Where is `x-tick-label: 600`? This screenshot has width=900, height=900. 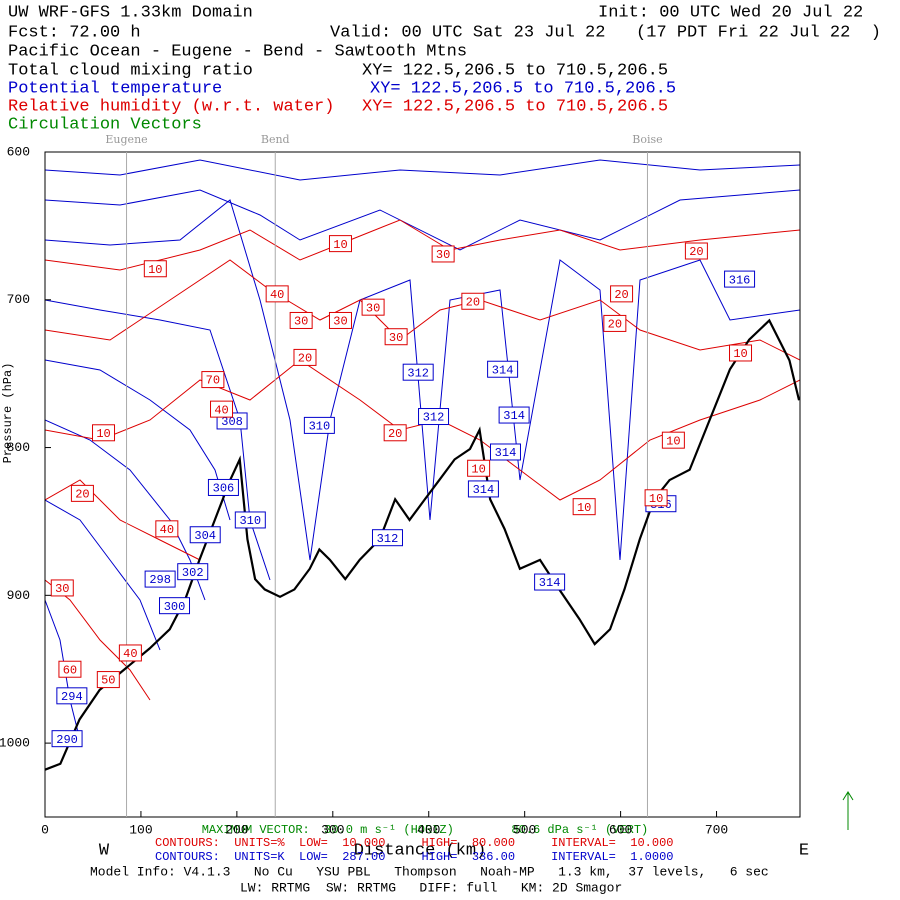
x-tick-label: 600 is located at coordinates (620, 829).